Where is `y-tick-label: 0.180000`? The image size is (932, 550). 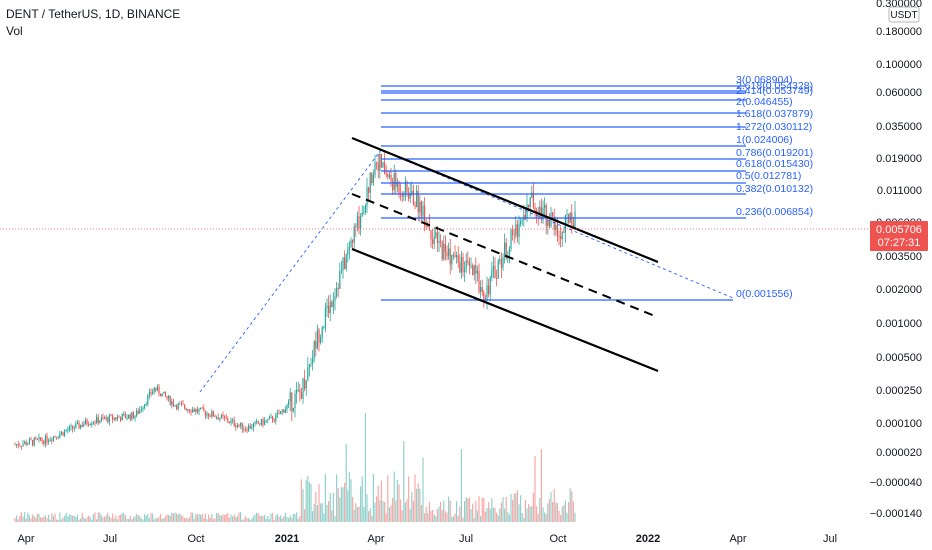
y-tick-label: 0.180000 is located at coordinates (899, 32).